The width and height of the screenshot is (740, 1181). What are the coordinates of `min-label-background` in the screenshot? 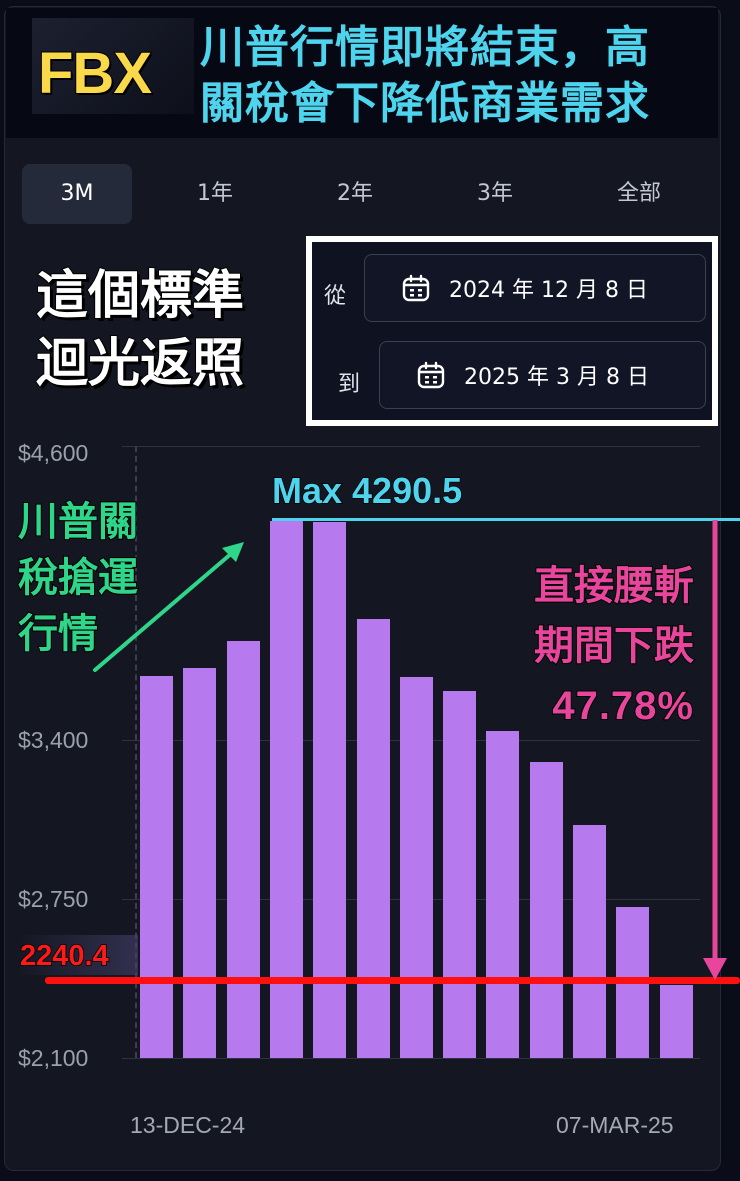 It's located at (78, 955).